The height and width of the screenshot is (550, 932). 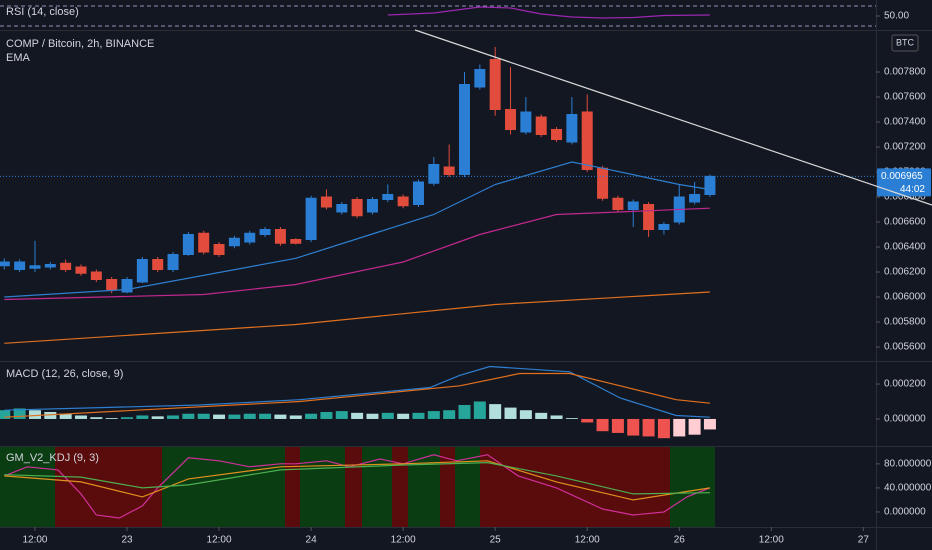 I want to click on x-tick-label: 27, so click(x=864, y=540).